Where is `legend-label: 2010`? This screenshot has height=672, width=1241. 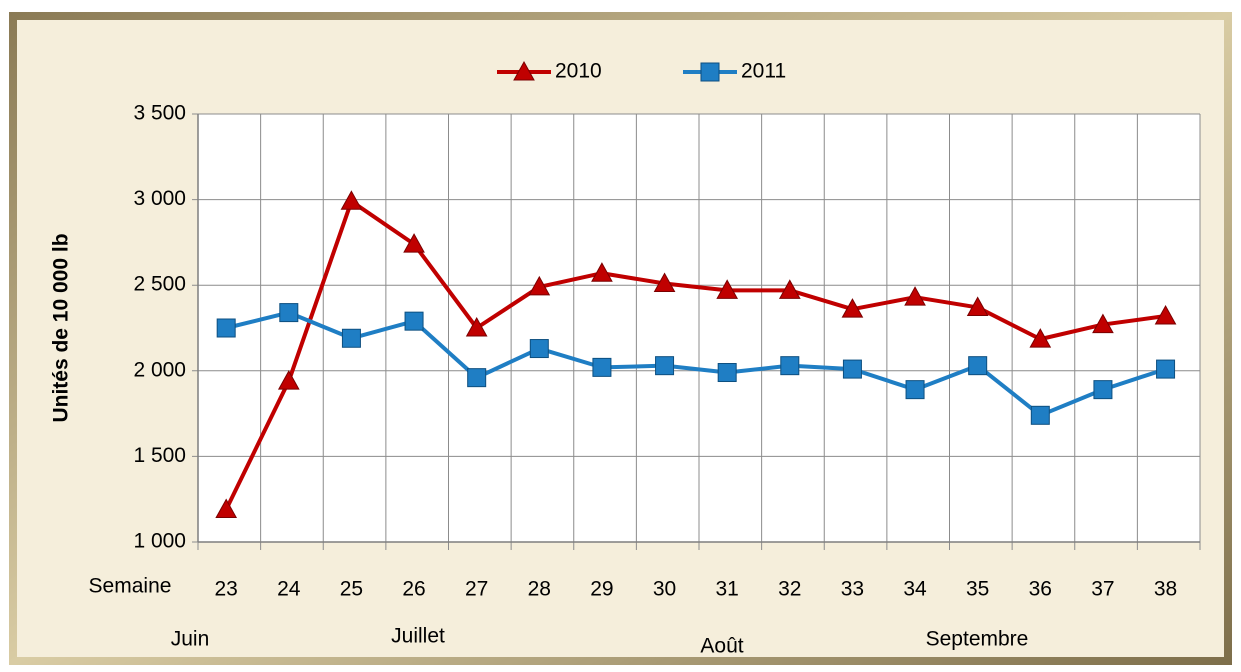
legend-label: 2010 is located at coordinates (578, 71).